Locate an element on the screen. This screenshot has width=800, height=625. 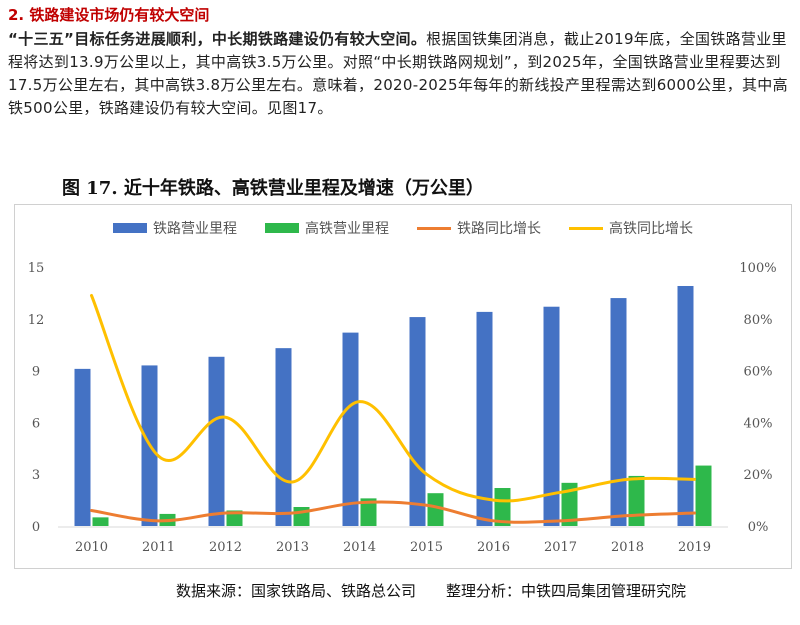
y-right-tick-label: 80% is located at coordinates (758, 320).